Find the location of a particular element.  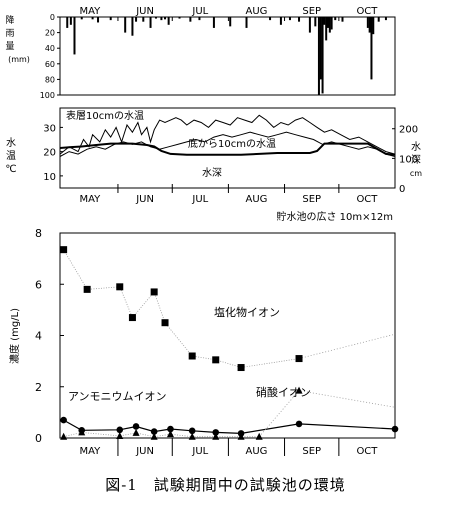

temp-month-label: OCT is located at coordinates (367, 199).